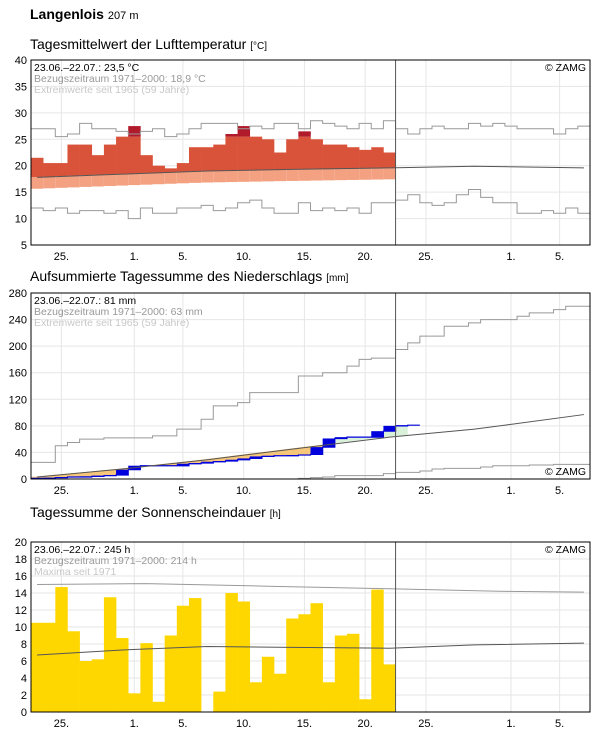 The image size is (596, 729). Describe the element at coordinates (18, 321) in the screenshot. I see `y-tick-label: 240` at that location.